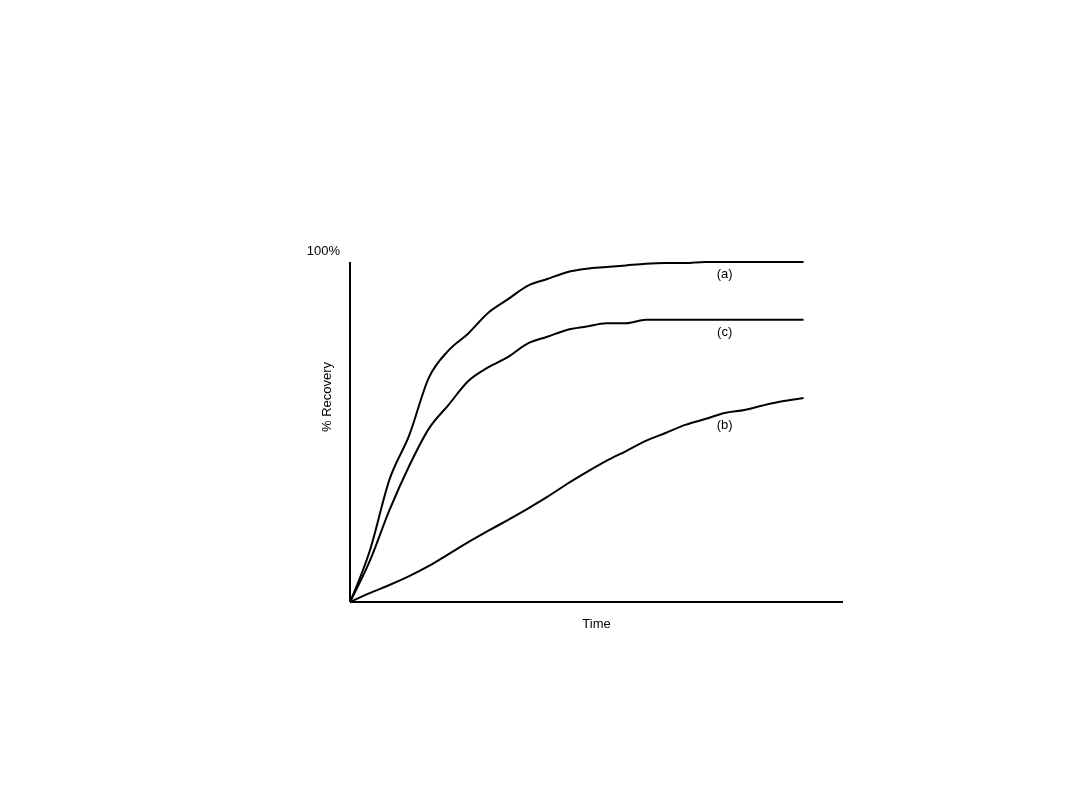 This screenshot has height=810, width=1080. Describe the element at coordinates (725, 331) in the screenshot. I see `series-label: (c)` at that location.